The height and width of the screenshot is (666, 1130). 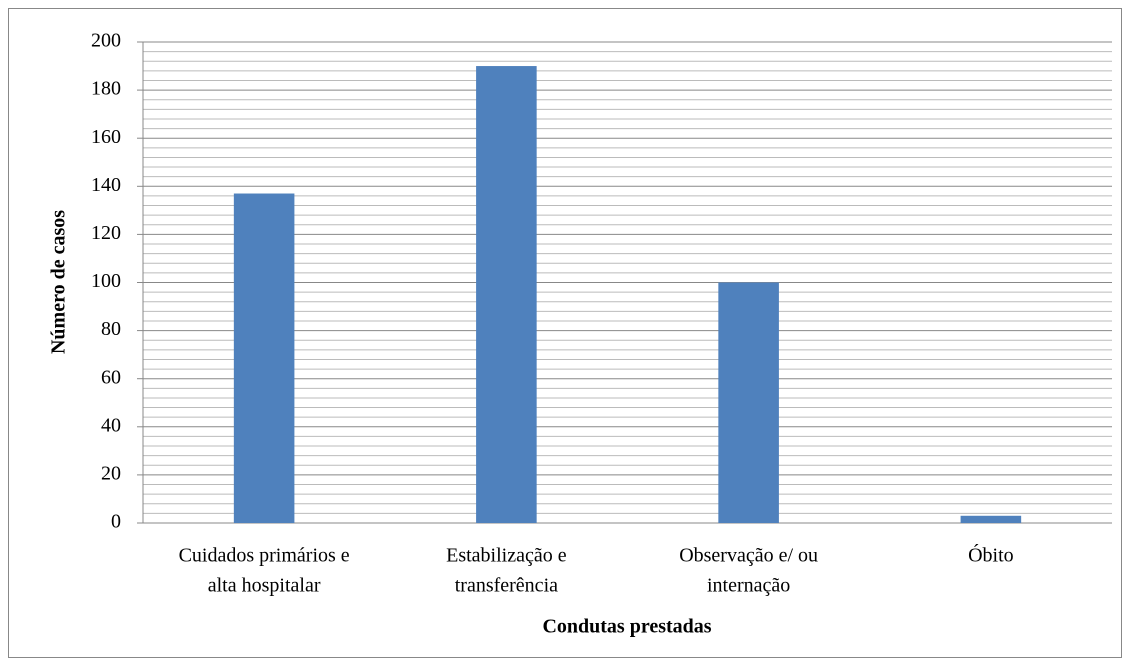 I want to click on y-tick-label: 0, so click(x=116, y=522).